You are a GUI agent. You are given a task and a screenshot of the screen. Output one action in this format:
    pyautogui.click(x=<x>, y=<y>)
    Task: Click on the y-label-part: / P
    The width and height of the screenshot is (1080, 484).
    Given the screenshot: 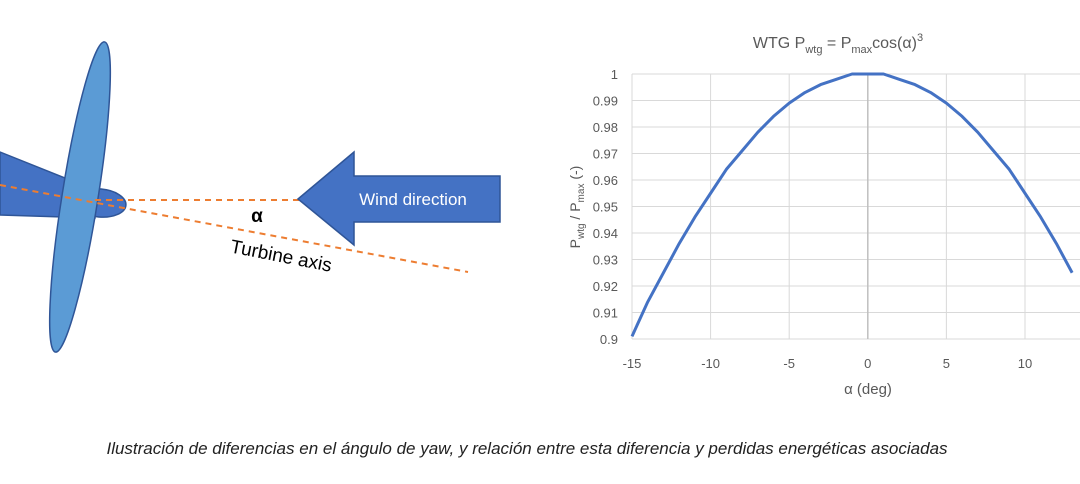 What is the action you would take?
    pyautogui.click(x=575, y=212)
    